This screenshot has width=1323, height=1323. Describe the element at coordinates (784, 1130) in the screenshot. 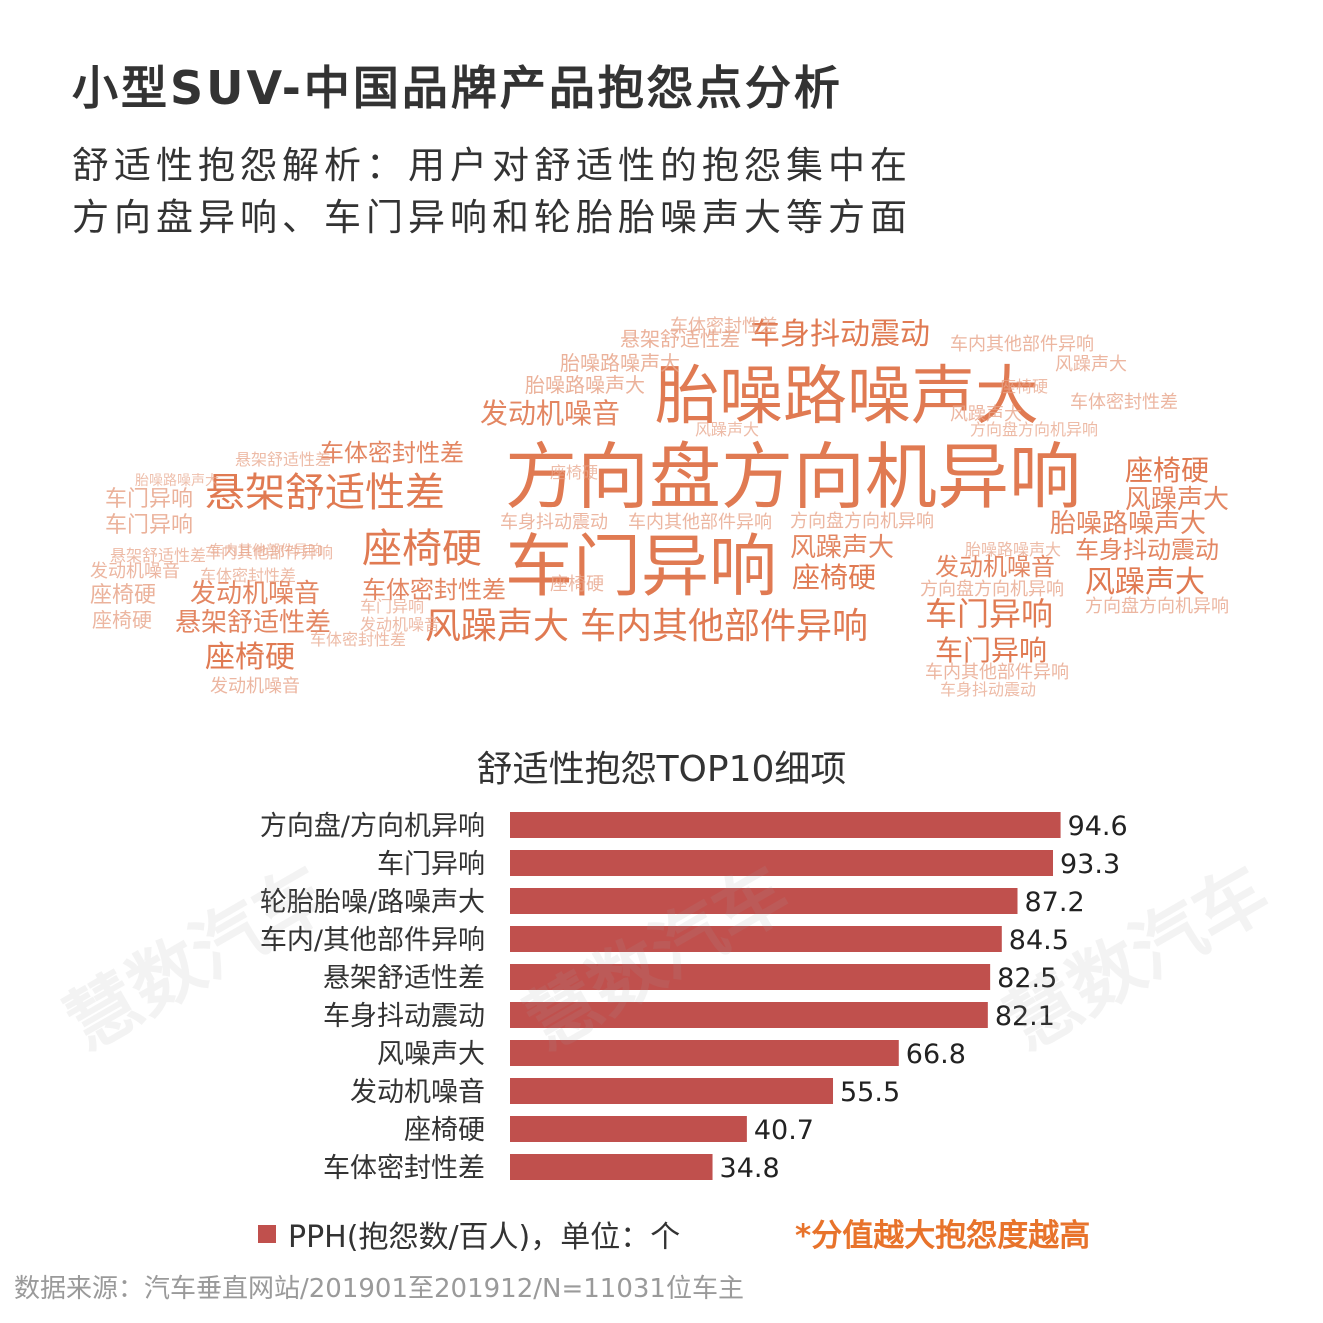

I see `data-label: 40.7` at that location.